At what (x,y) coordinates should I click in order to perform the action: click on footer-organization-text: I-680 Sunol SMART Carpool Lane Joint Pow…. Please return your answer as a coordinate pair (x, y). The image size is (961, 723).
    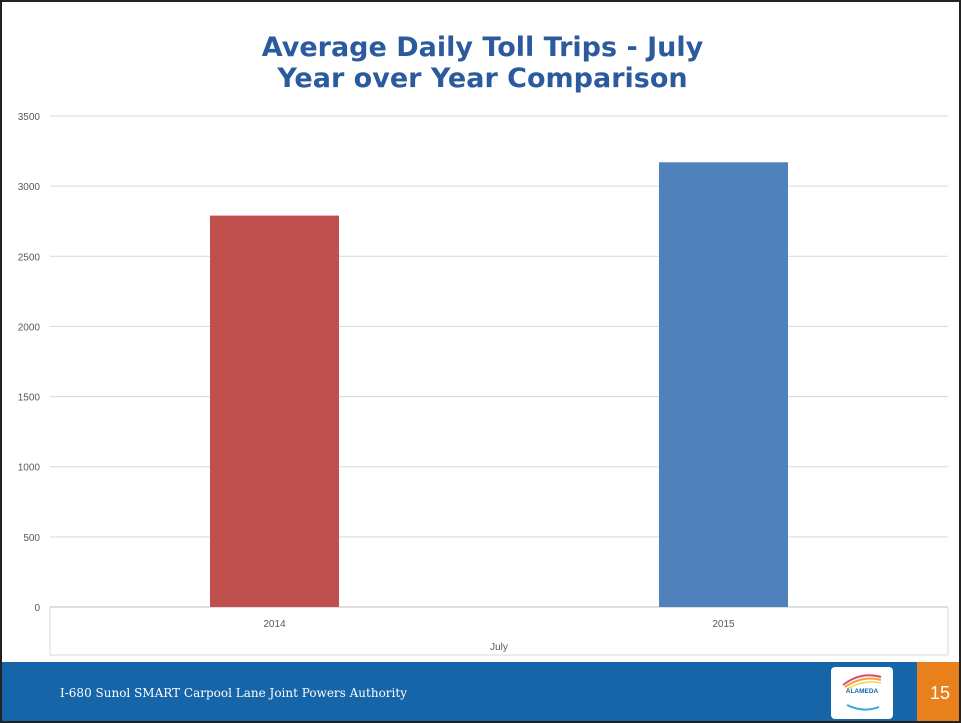
    Looking at the image, I should click on (233, 693).